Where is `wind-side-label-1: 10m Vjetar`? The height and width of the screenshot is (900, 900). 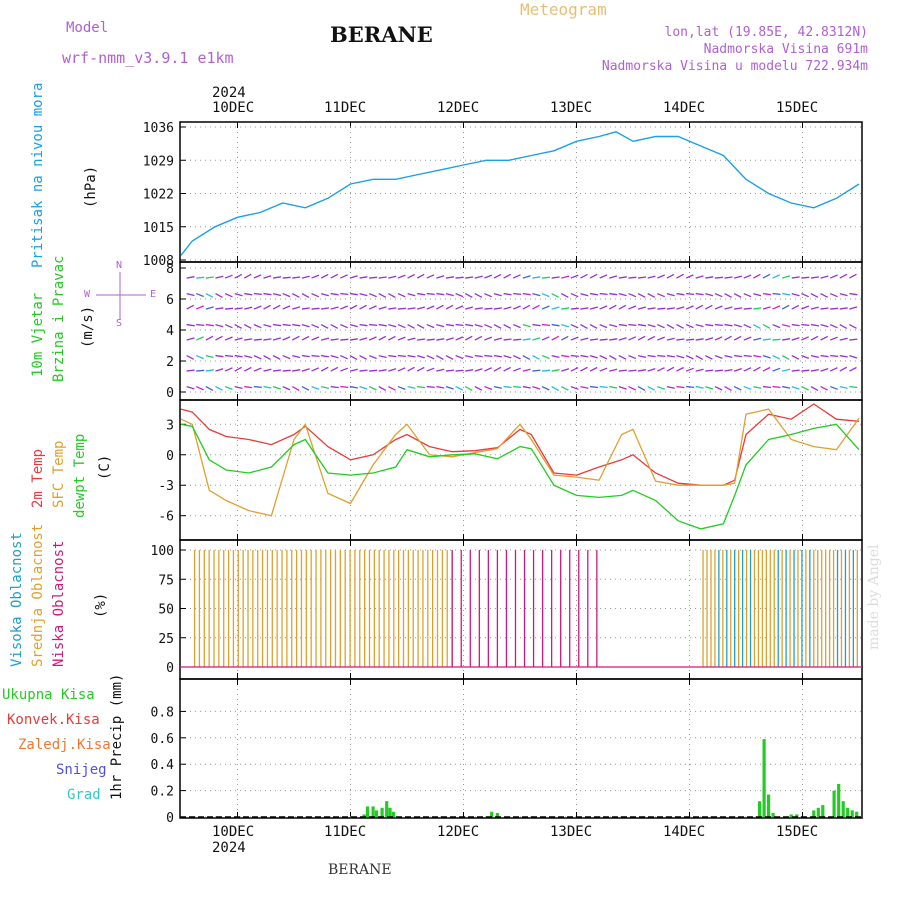 wind-side-label-1: 10m Vjetar is located at coordinates (38, 334).